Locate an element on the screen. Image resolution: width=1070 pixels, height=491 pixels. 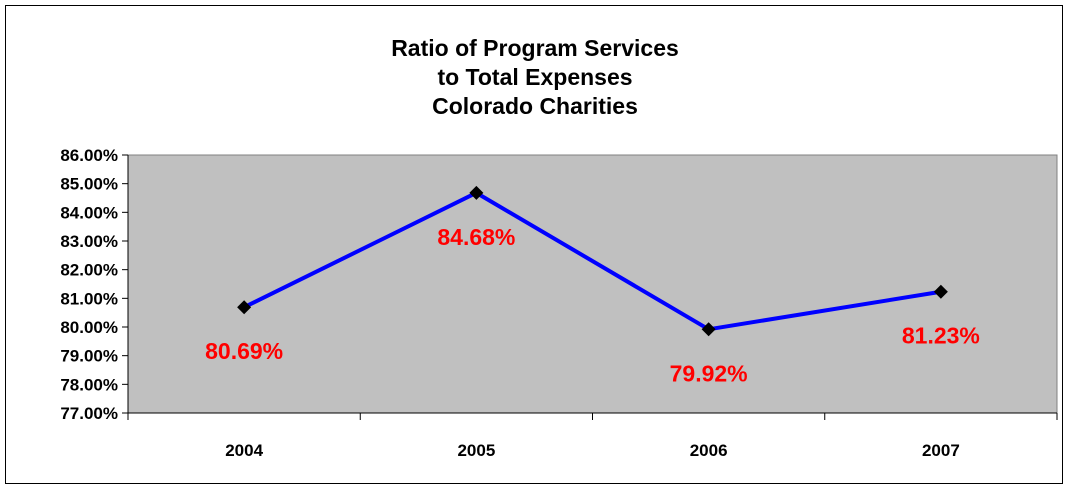
y-tick-label: 81.00% is located at coordinates (89, 298).